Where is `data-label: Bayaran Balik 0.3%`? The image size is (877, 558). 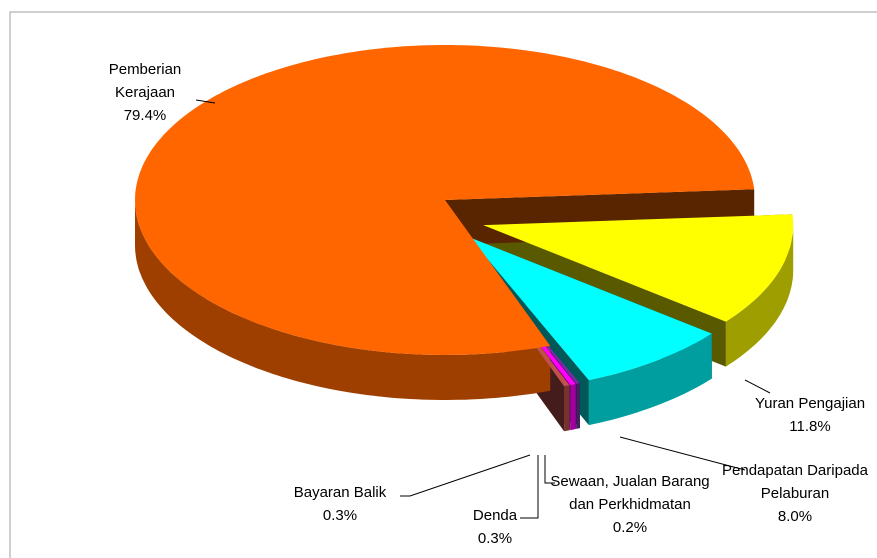
data-label: Bayaran Balik 0.3% is located at coordinates (340, 504).